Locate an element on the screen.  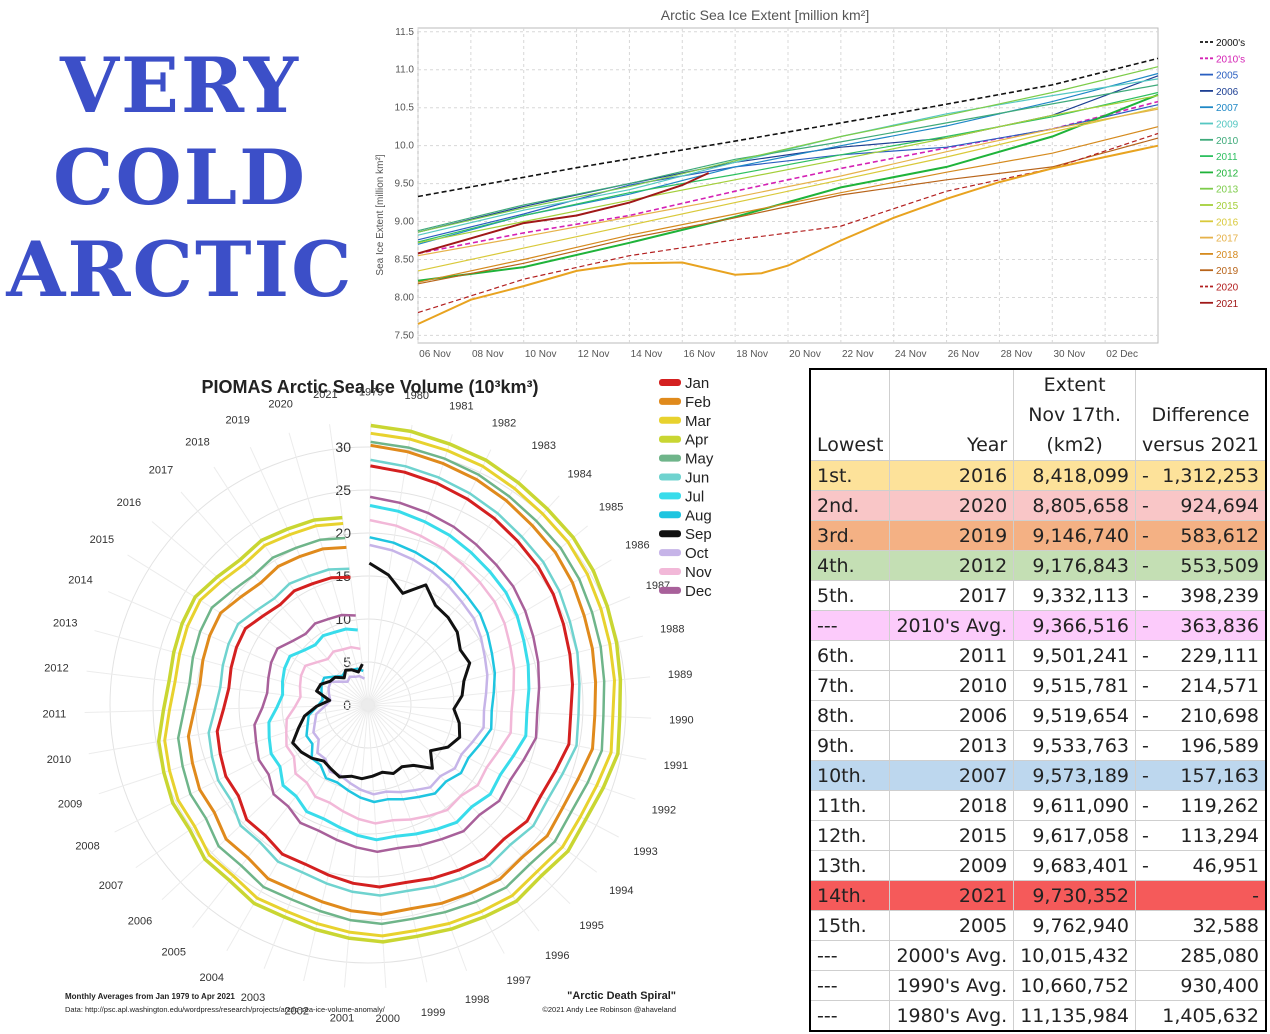
table-cell-rank: 5th. is located at coordinates (850, 595).